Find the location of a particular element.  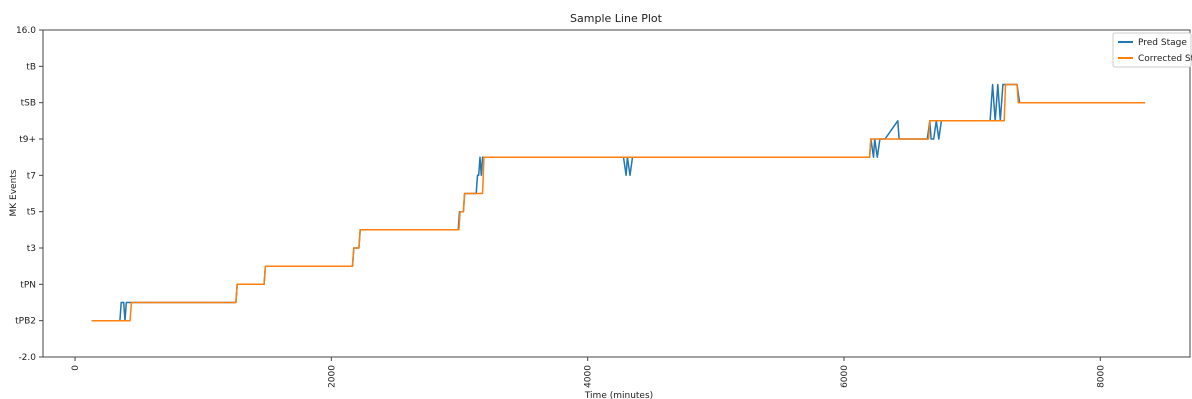

y-tick-label: tB is located at coordinates (31, 67).